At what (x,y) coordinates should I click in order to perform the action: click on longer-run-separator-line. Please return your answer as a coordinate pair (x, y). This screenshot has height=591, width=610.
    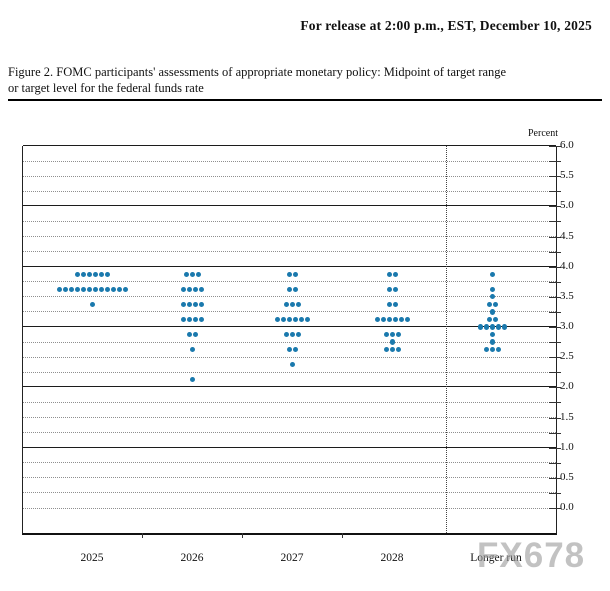
    Looking at the image, I should click on (446, 339).